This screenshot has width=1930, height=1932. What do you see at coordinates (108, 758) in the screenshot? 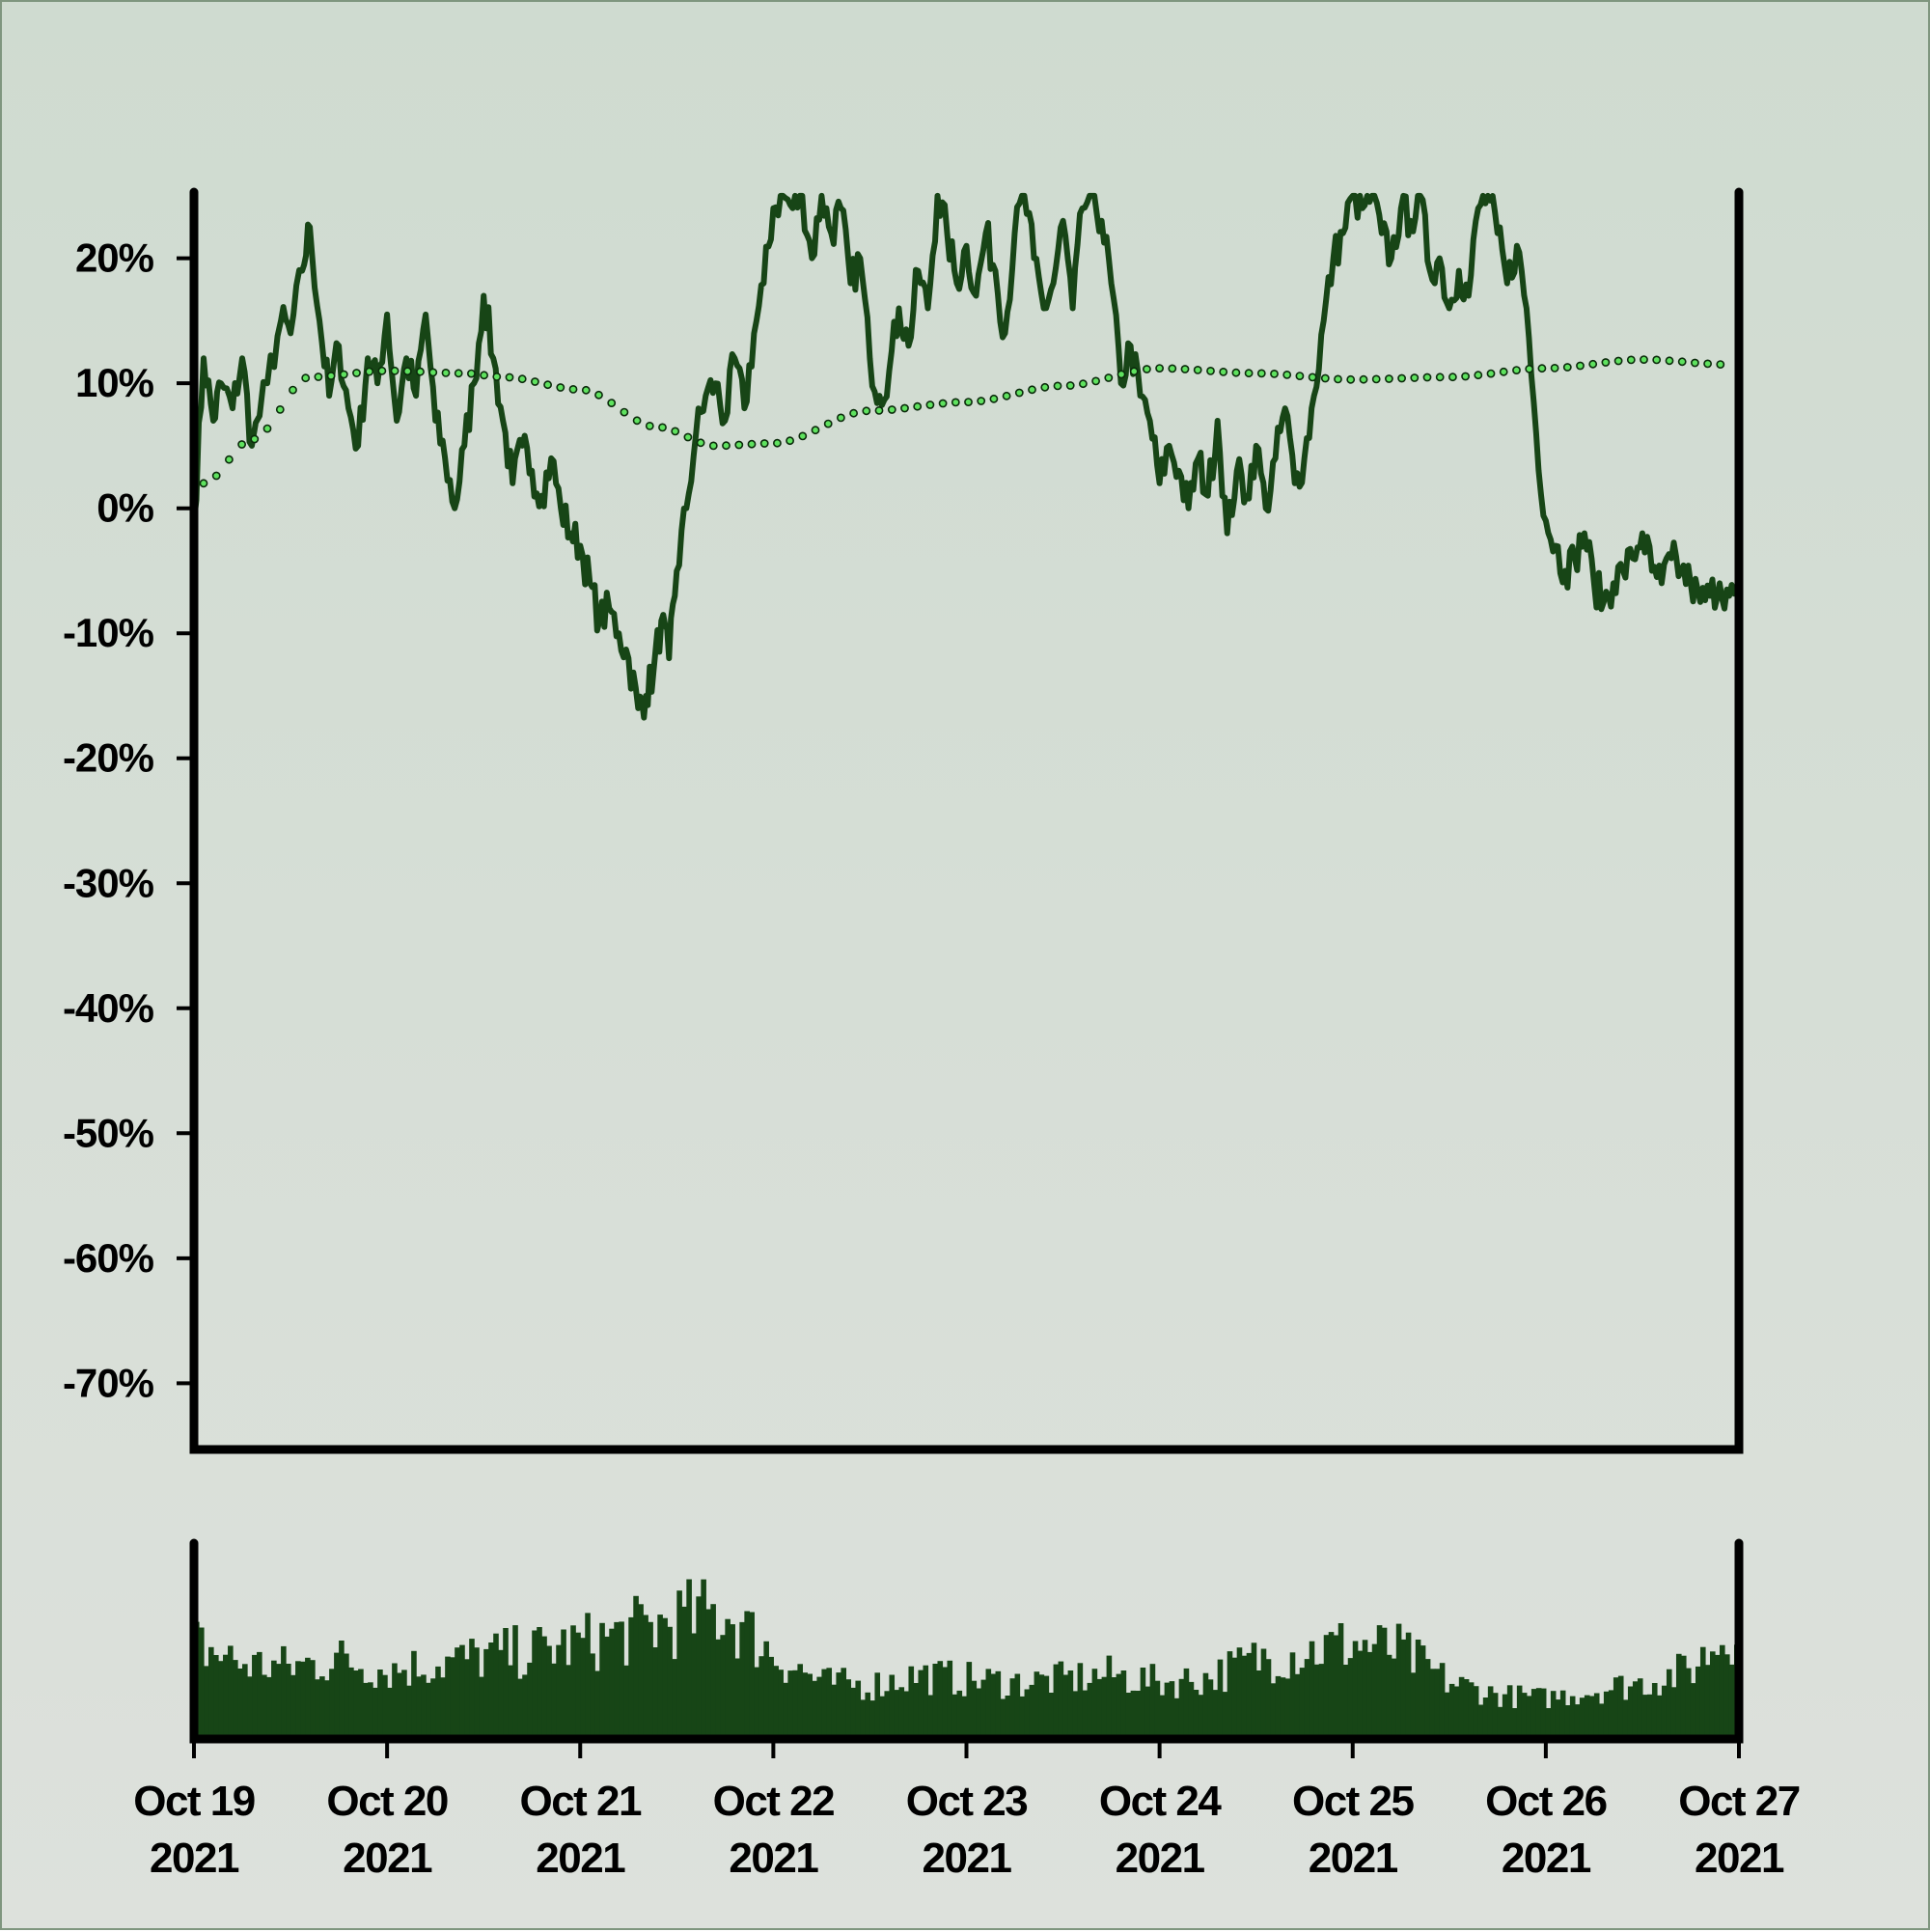
I see `y-tick-label: -20%` at bounding box center [108, 758].